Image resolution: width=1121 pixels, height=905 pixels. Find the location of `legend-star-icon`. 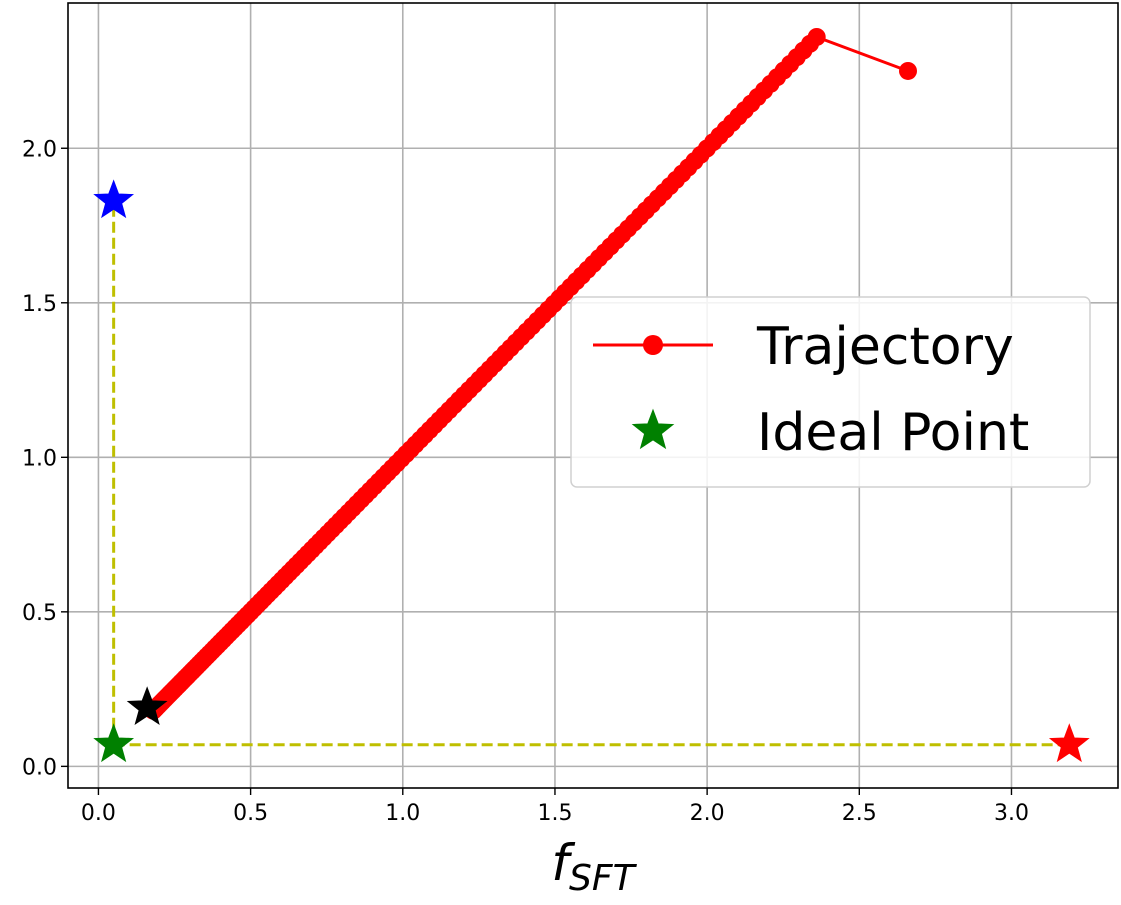

legend-star-icon is located at coordinates (653, 429).